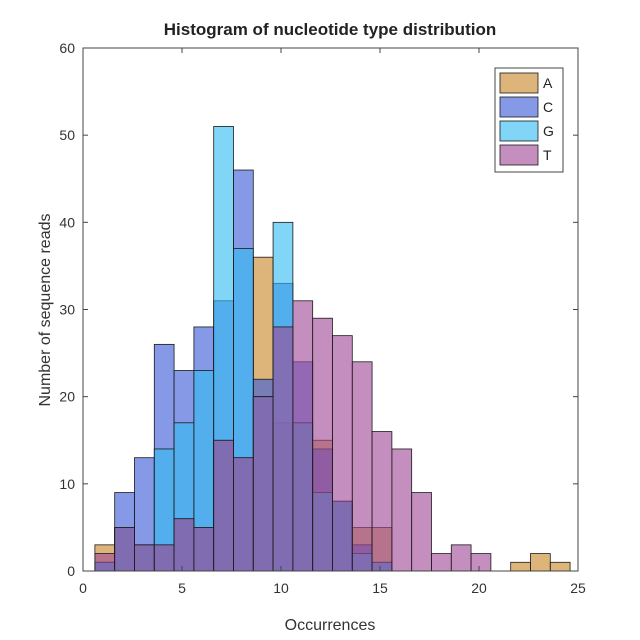 The height and width of the screenshot is (640, 640). I want to click on x-tick-label: 0, so click(83, 588).